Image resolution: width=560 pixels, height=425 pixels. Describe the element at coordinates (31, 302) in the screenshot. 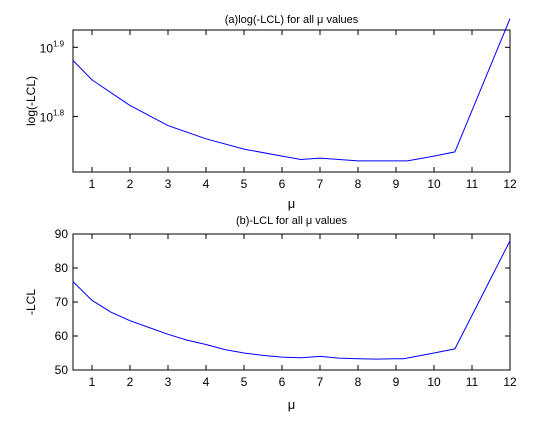

I see `chart-b-ylabel: -LCL` at that location.